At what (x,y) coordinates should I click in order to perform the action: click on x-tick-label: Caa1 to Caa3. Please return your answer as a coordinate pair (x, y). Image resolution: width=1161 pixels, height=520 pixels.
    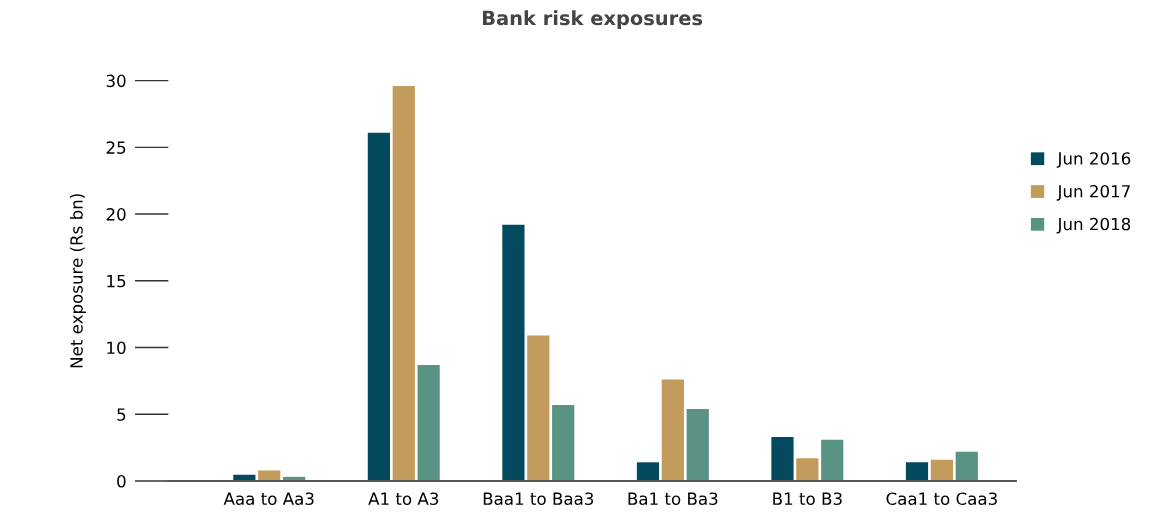
    Looking at the image, I should click on (941, 499).